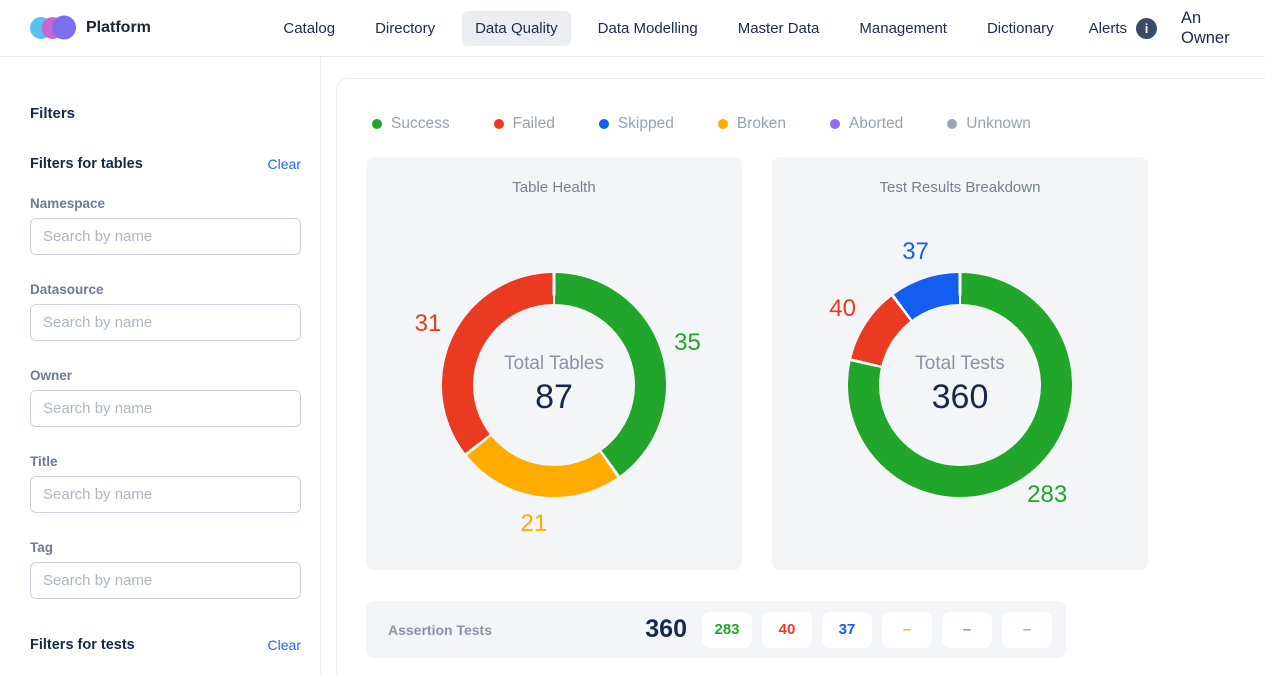 Image resolution: width=1265 pixels, height=675 pixels. I want to click on alerts-group: Alerts i, so click(1122, 28).